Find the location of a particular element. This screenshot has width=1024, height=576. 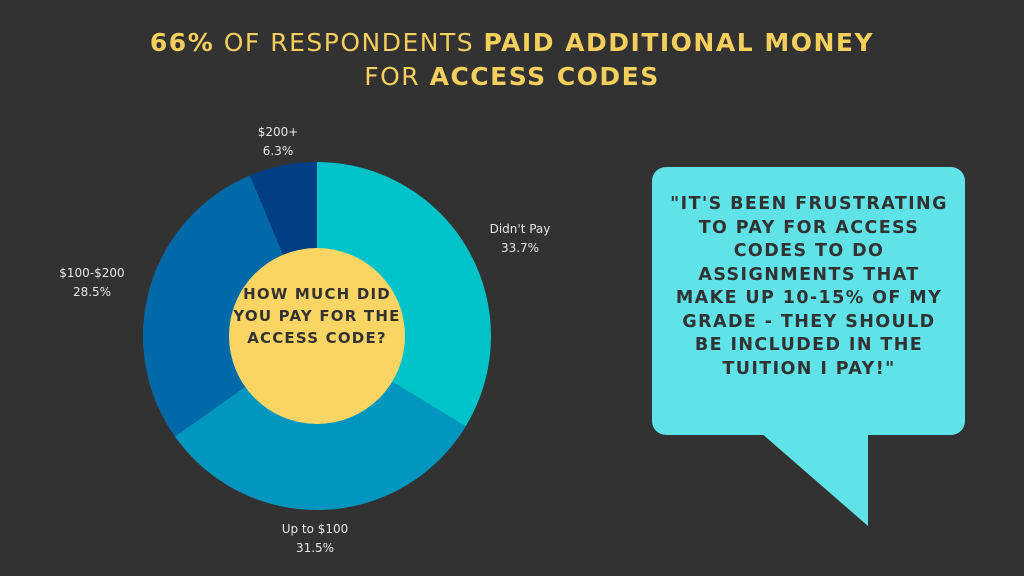

slice-label-name: Didn't Pay is located at coordinates (520, 229).